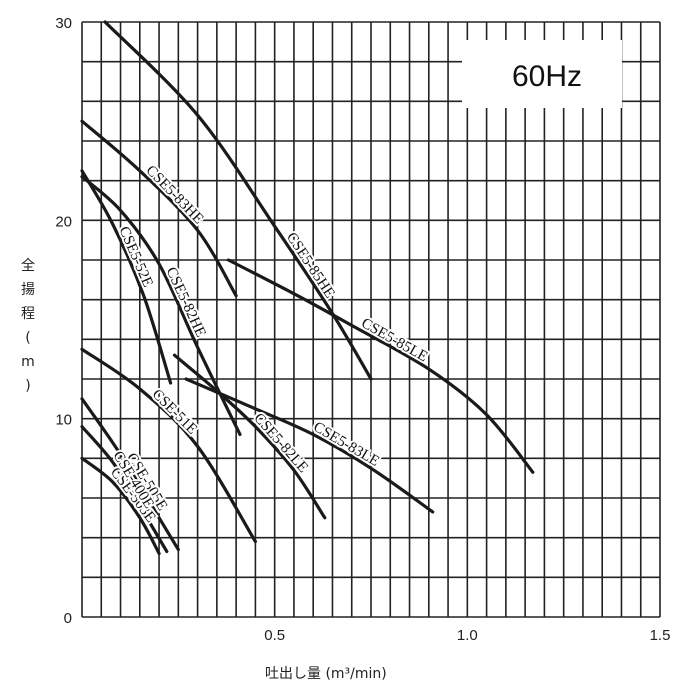 The image size is (678, 688). What do you see at coordinates (326, 674) in the screenshot?
I see `x-axis-label: 吐出し量 (m³/min)` at bounding box center [326, 674].